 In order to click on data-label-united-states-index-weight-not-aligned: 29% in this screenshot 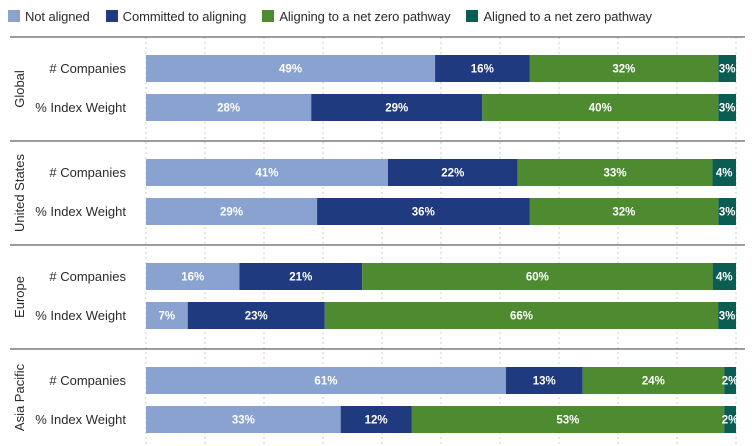, I will do `click(231, 213)`.